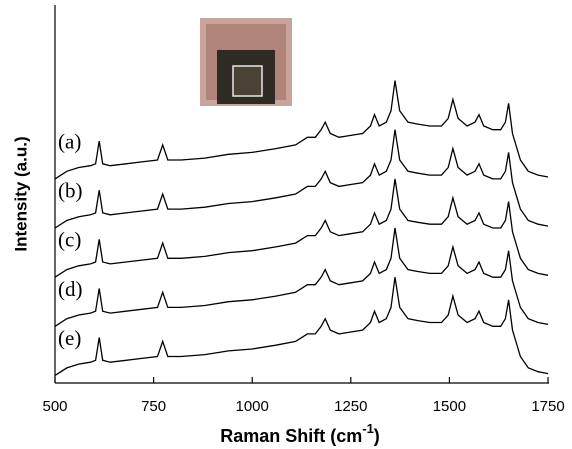  What do you see at coordinates (291, 436) in the screenshot?
I see `x-axis-label-main: Raman Shift (cm` at bounding box center [291, 436].